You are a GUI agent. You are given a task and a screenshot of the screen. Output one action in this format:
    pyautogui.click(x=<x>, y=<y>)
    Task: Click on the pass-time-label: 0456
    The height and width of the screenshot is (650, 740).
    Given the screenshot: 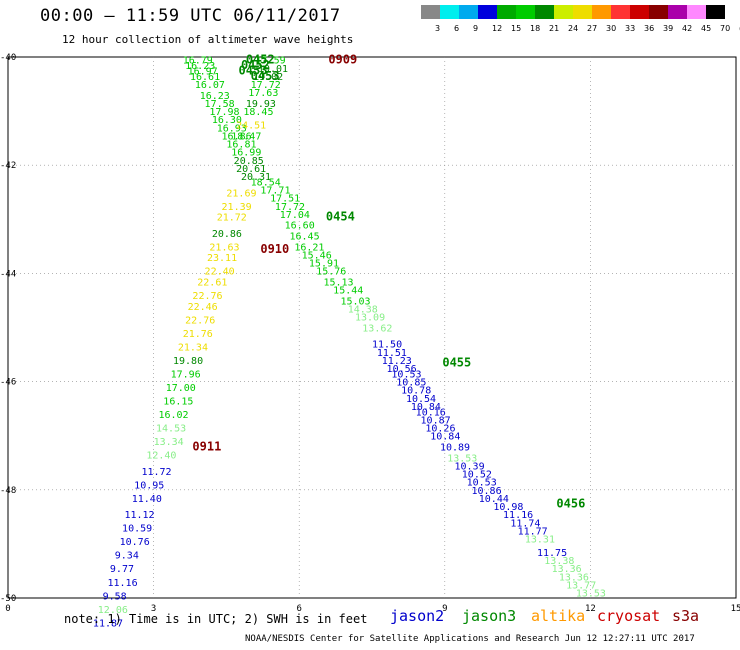 What is the action you would take?
    pyautogui.click(x=570, y=503)
    